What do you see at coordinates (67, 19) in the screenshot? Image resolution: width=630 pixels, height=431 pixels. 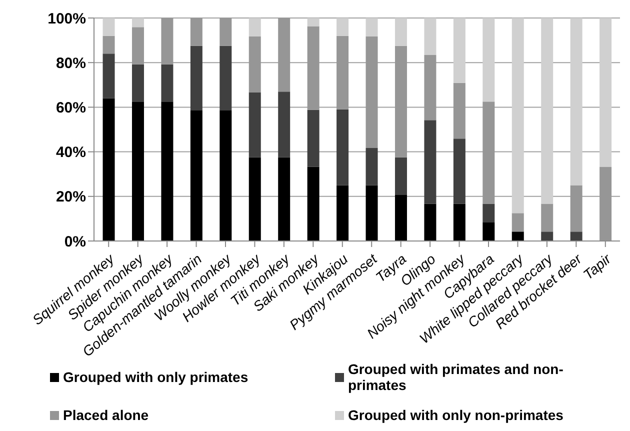 I see `y-tick-label: 100%` at bounding box center [67, 19].